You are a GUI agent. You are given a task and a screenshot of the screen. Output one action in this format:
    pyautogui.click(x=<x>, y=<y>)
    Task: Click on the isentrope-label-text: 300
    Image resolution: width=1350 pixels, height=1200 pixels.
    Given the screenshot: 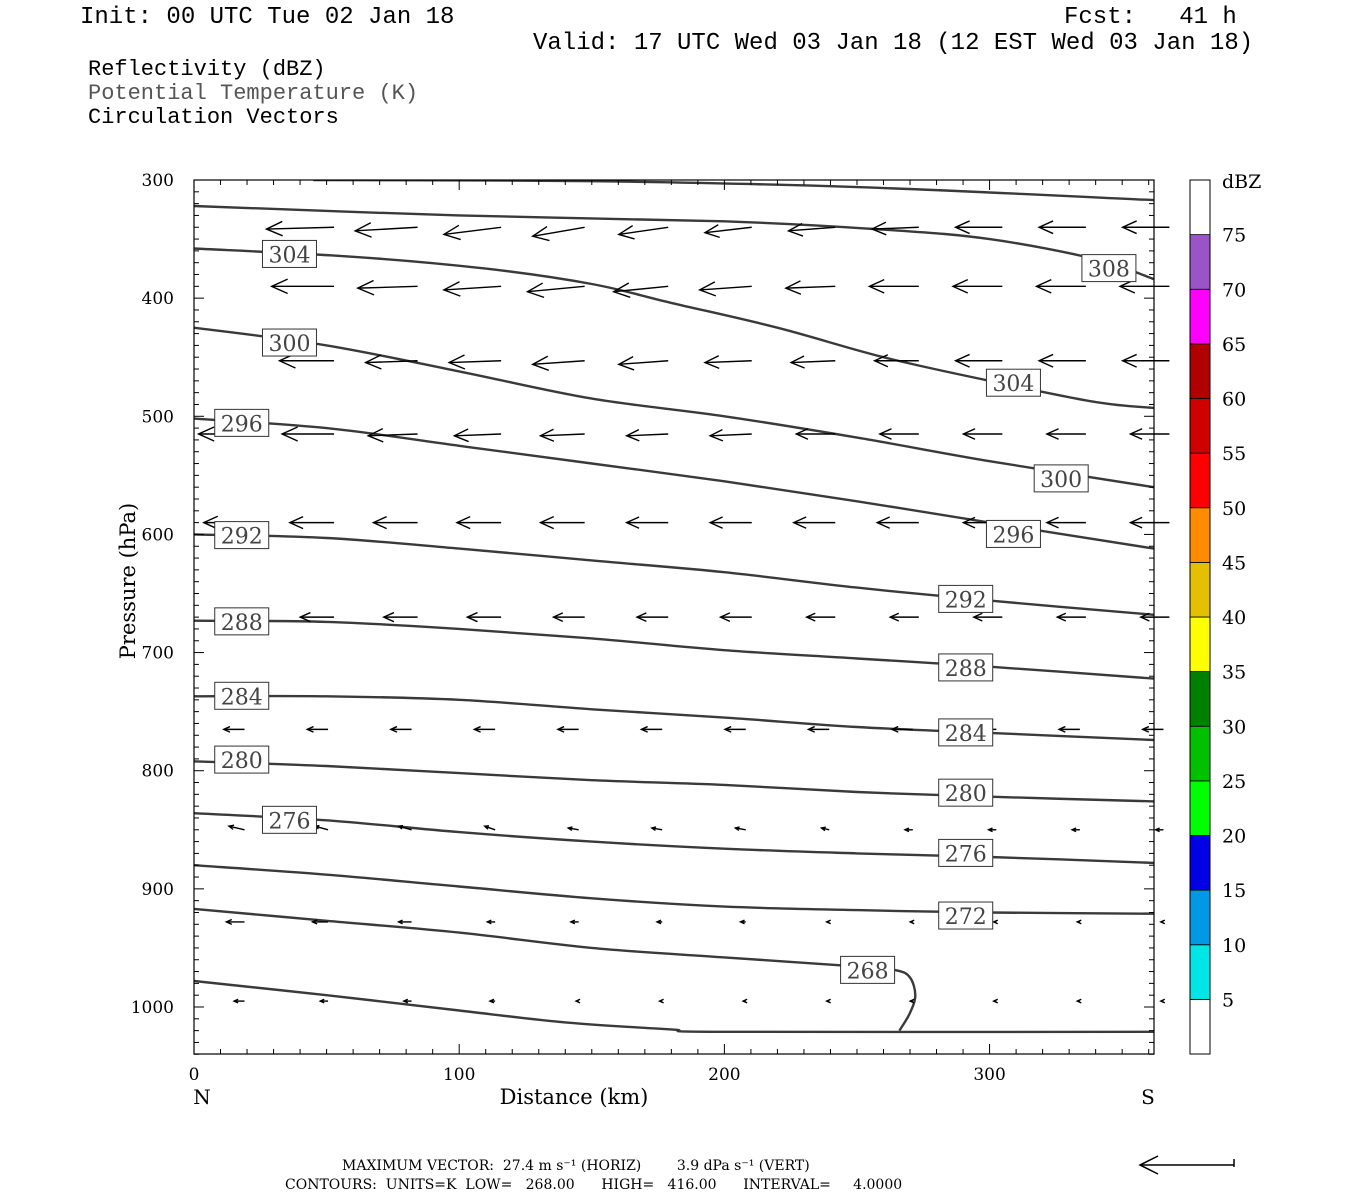 What is the action you would take?
    pyautogui.click(x=289, y=344)
    